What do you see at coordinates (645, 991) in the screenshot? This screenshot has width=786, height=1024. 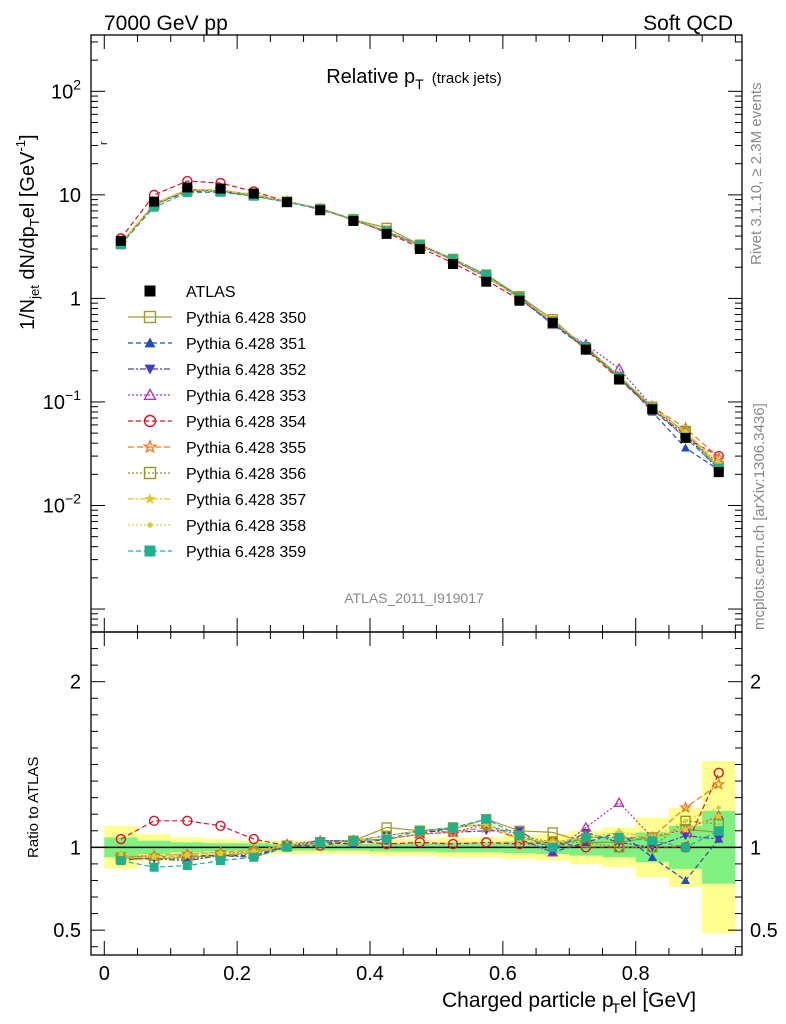 I see `x-axis-label-rel: r` at bounding box center [645, 991].